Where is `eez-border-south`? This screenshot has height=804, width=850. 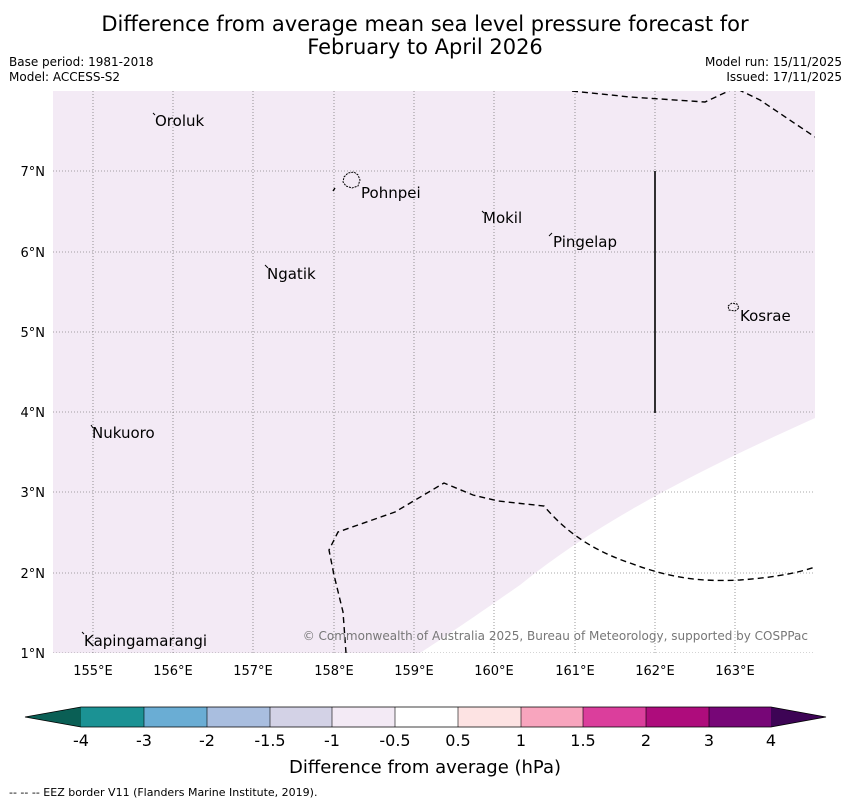
eez-border-south is located at coordinates (571, 567).